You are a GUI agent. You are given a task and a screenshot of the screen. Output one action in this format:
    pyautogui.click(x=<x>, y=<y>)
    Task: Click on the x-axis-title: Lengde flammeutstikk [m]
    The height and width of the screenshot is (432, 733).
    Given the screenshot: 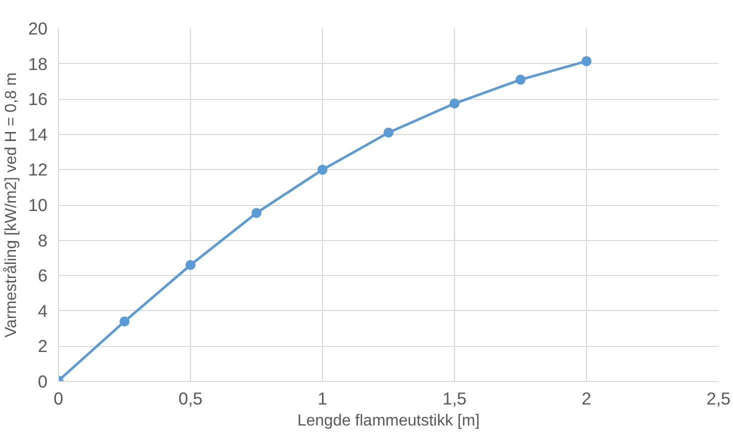 What is the action you would take?
    pyautogui.click(x=388, y=421)
    